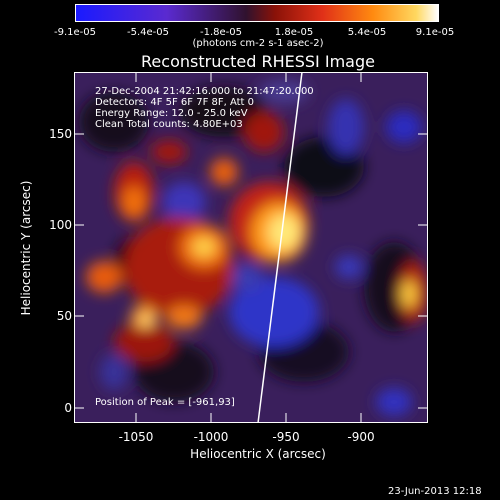 The height and width of the screenshot is (500, 500). What do you see at coordinates (60, 134) in the screenshot?
I see `y-tick-label: 150` at bounding box center [60, 134].